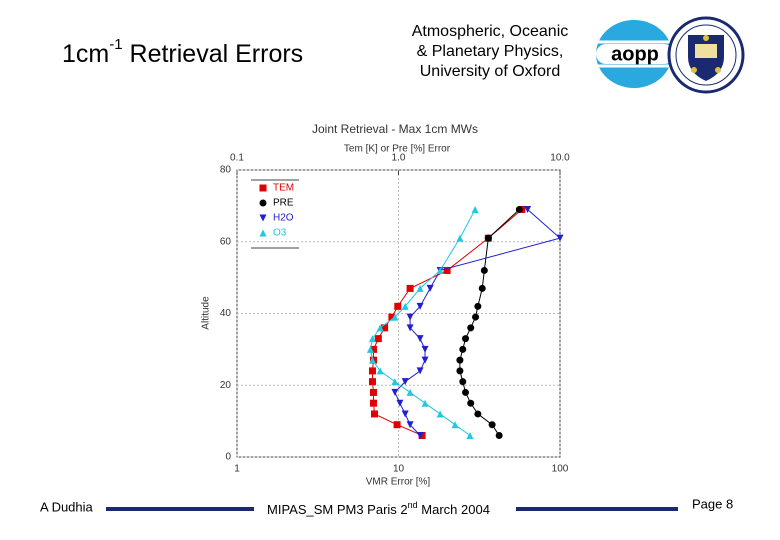 This screenshot has width=780, height=540. What do you see at coordinates (237, 469) in the screenshot?
I see `x-tick-label: 1` at bounding box center [237, 469].